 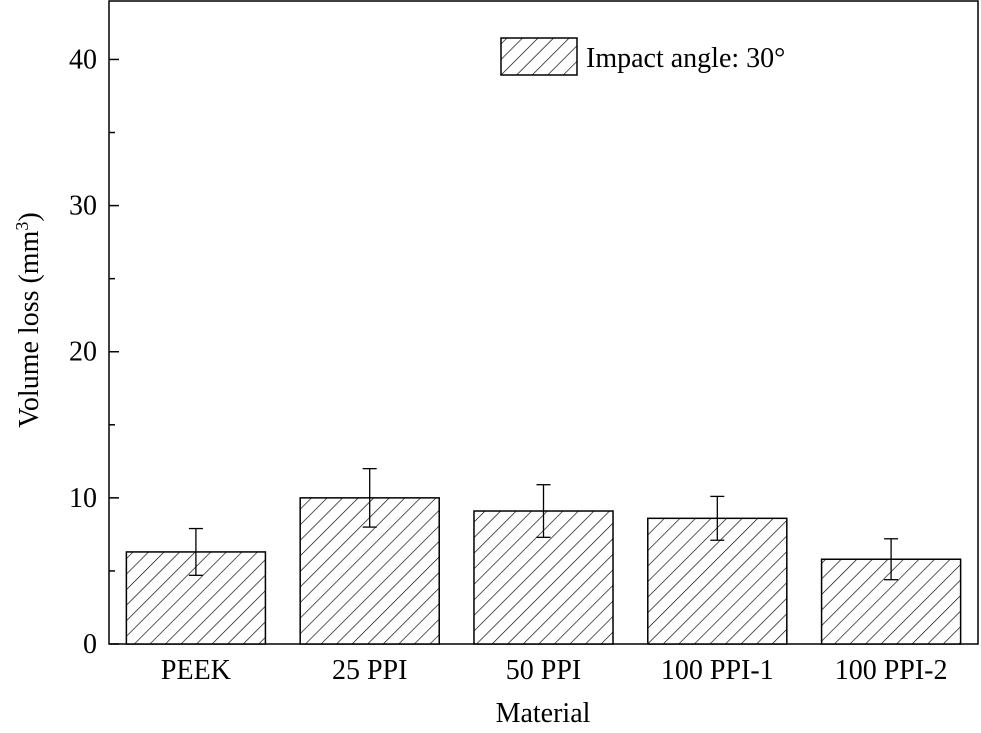 I want to click on y-axis-title: Volume loss (mm3), so click(x=28, y=319).